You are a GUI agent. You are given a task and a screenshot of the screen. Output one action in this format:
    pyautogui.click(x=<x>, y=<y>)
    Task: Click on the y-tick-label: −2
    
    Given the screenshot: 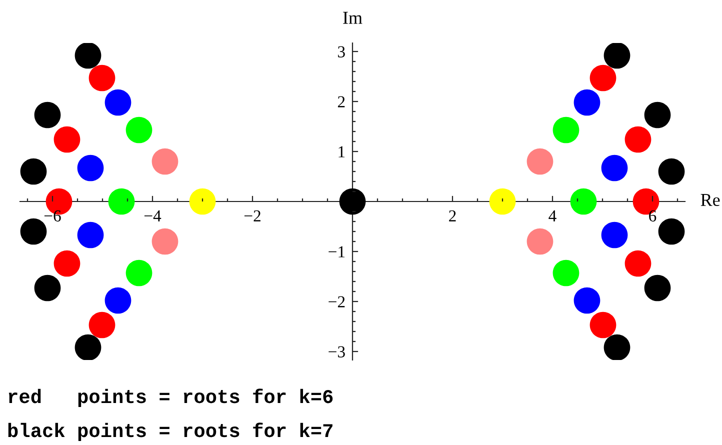 What is the action you would take?
    pyautogui.click(x=336, y=302)
    